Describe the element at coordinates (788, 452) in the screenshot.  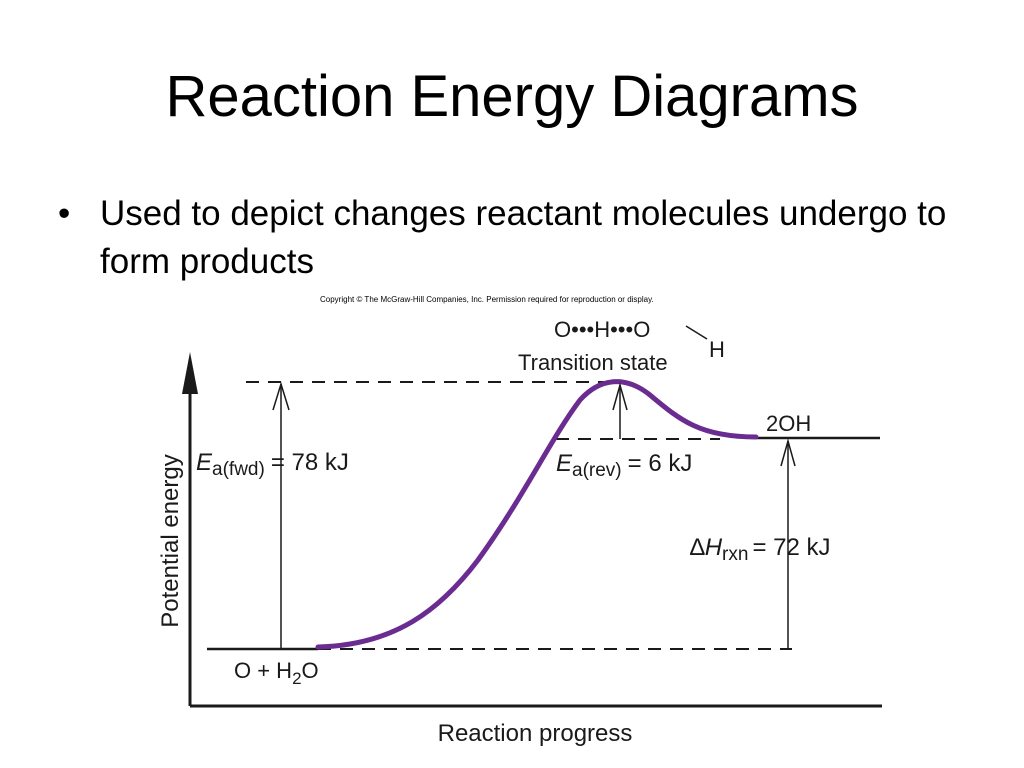
I see `dh-rxn-arrowhead` at that location.